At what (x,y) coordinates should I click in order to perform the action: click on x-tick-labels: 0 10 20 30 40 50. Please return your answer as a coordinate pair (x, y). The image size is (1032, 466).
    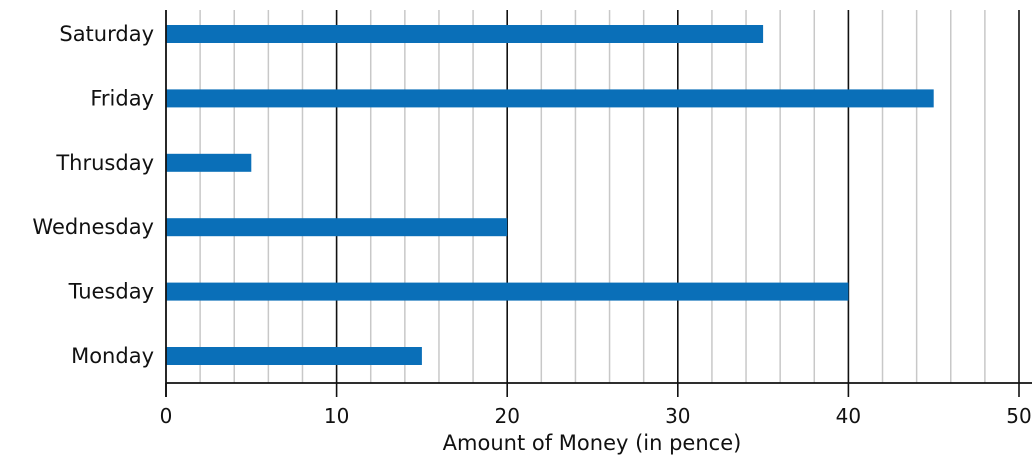
    Looking at the image, I should click on (596, 416).